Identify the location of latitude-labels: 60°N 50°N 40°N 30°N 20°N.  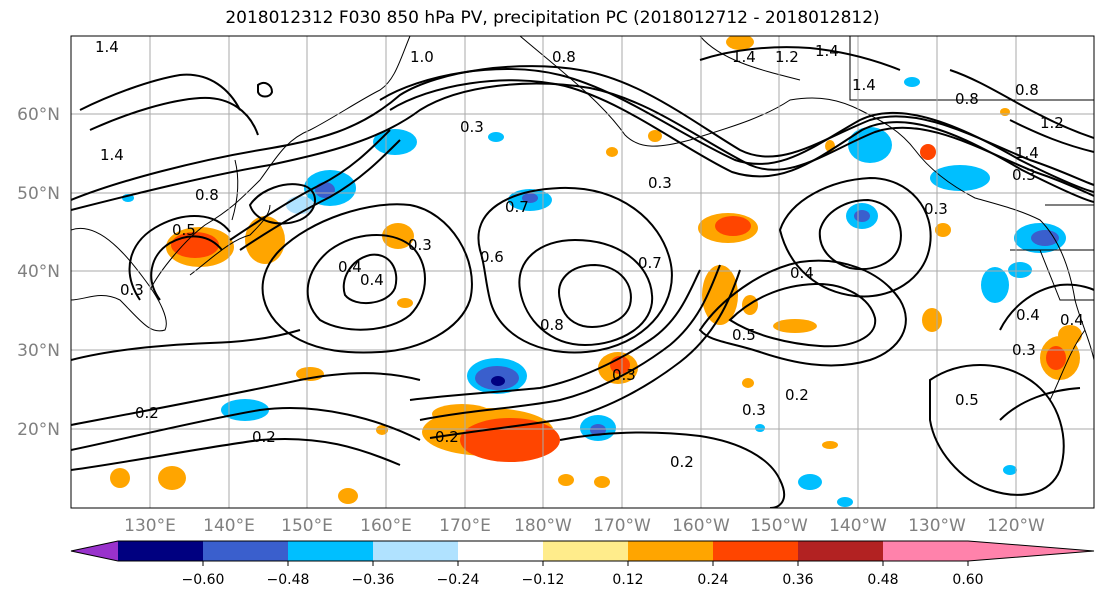
(38, 272).